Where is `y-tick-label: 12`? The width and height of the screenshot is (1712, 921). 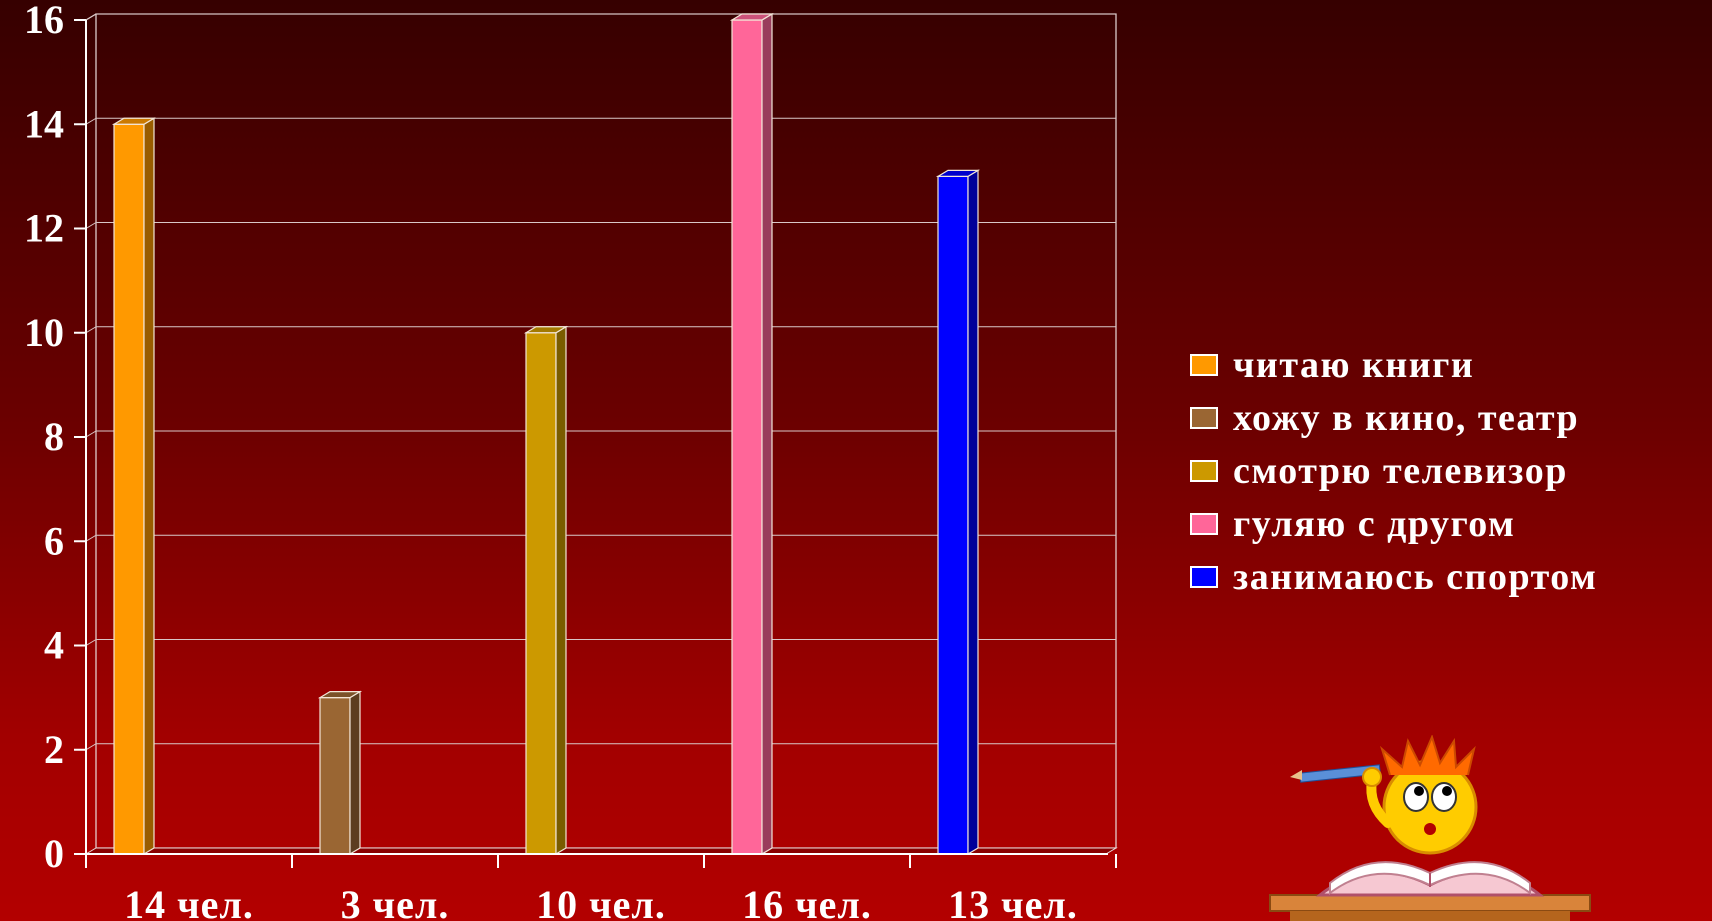 y-tick-label: 12 is located at coordinates (44, 228).